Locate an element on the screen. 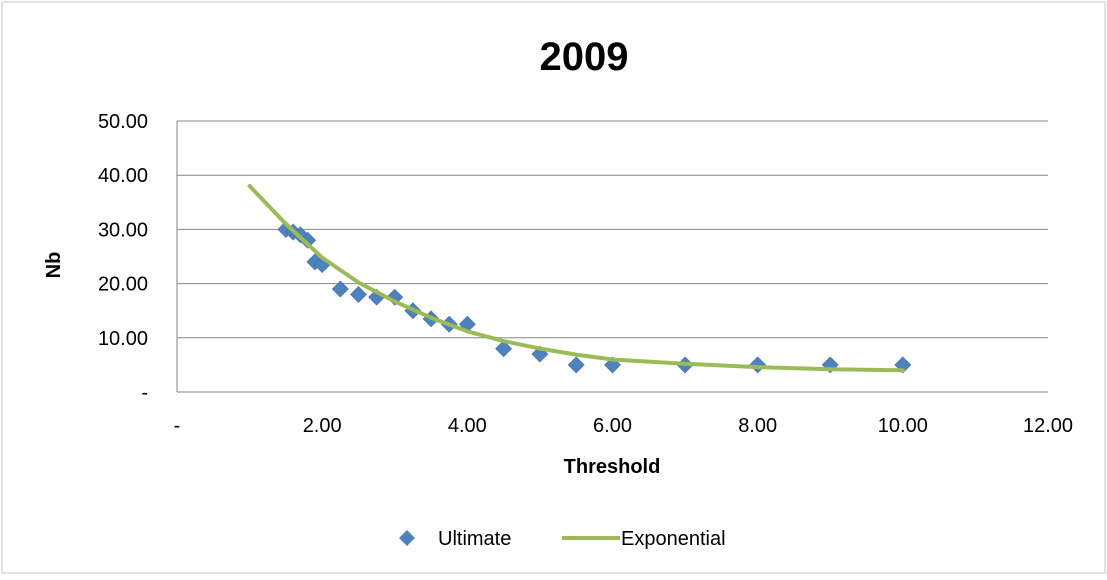 This screenshot has height=580, width=1107. x-tick-label: 2.00 is located at coordinates (322, 426).